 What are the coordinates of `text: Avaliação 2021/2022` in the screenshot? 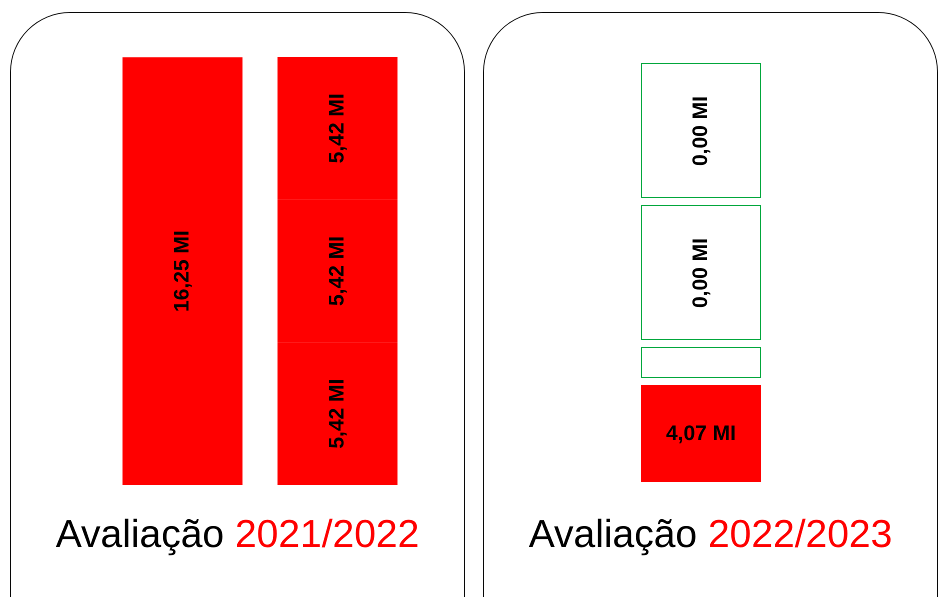 It's located at (238, 534).